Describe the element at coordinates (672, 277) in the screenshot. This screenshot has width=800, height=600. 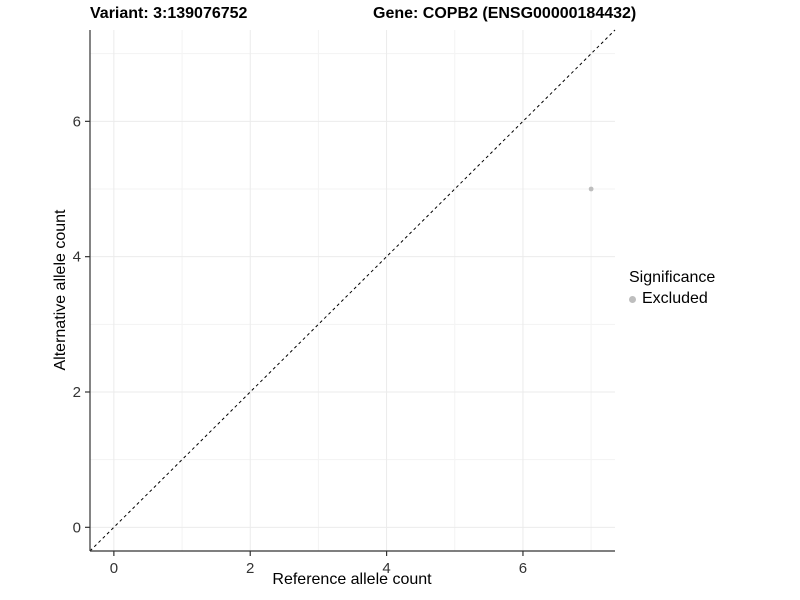
I see `legend-title: Significance` at that location.